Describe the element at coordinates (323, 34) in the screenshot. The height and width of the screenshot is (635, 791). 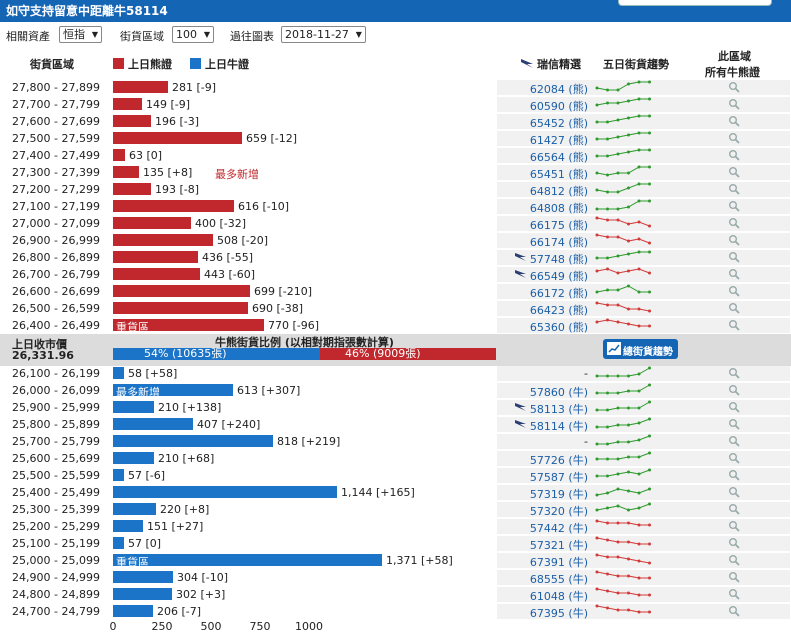
I see `date-select: 2018-11-27` at that location.